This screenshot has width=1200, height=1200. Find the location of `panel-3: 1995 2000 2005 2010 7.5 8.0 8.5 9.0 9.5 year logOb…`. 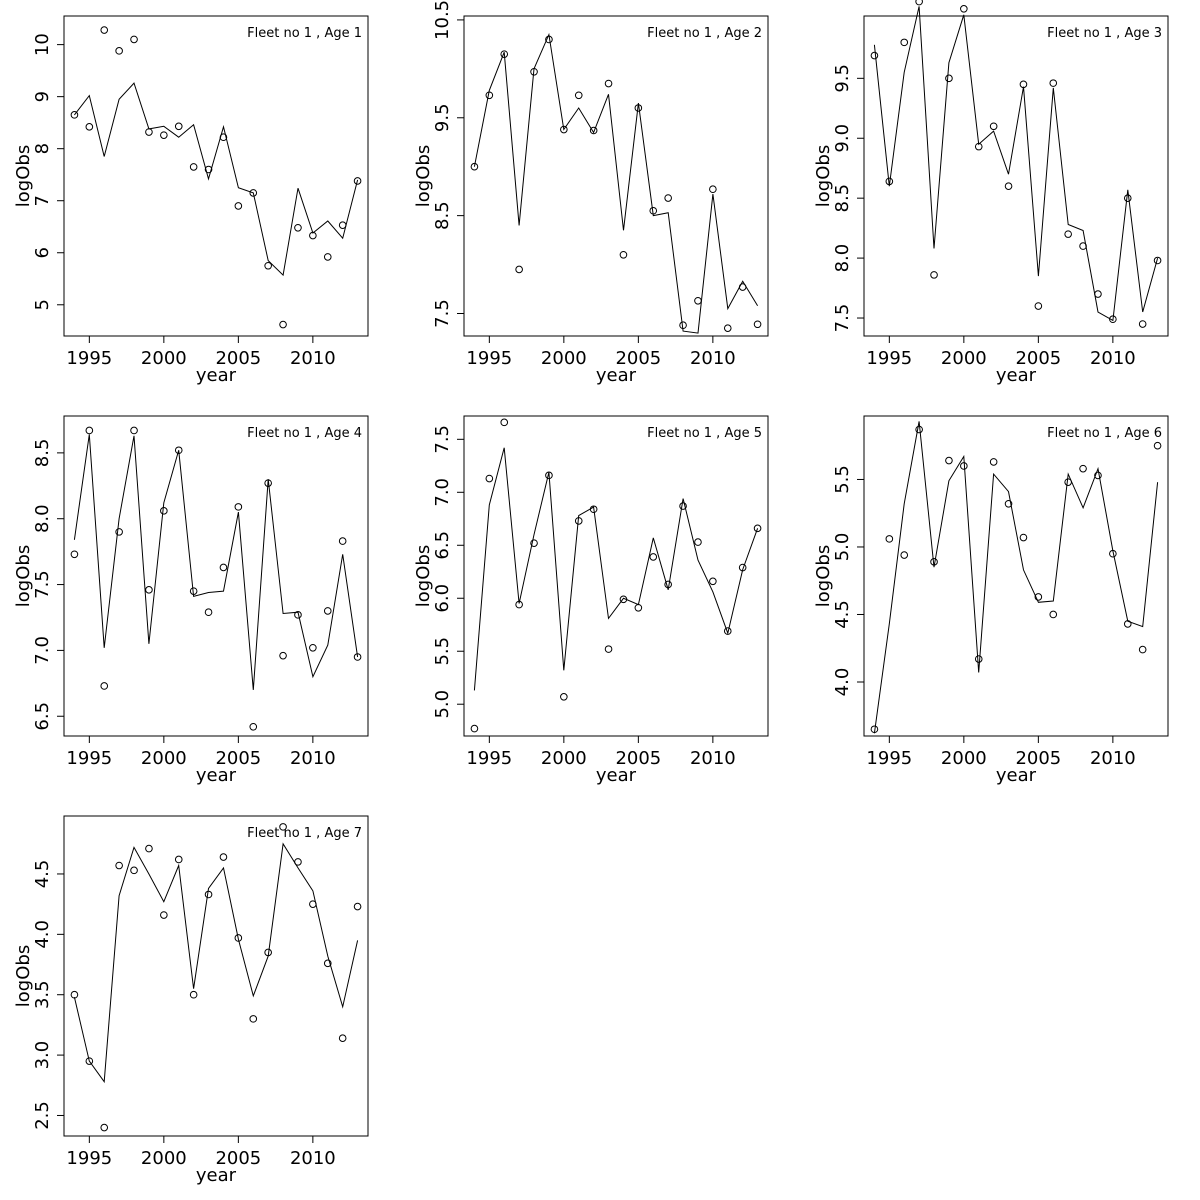

panel-3: 1995 2000 2005 2010 7.5 8.0 8.5 9.0 9.5 year logOb… is located at coordinates (991, 193).